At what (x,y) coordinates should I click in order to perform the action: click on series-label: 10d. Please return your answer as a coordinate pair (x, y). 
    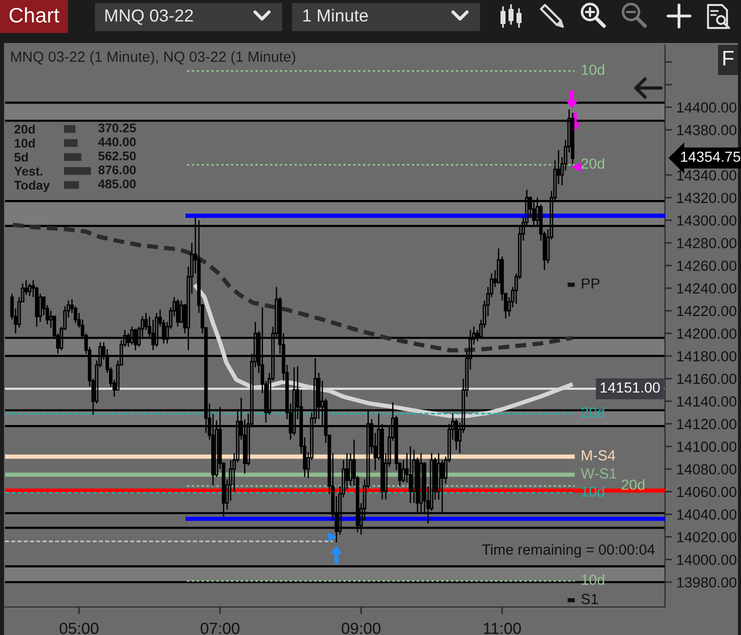
    Looking at the image, I should click on (593, 69).